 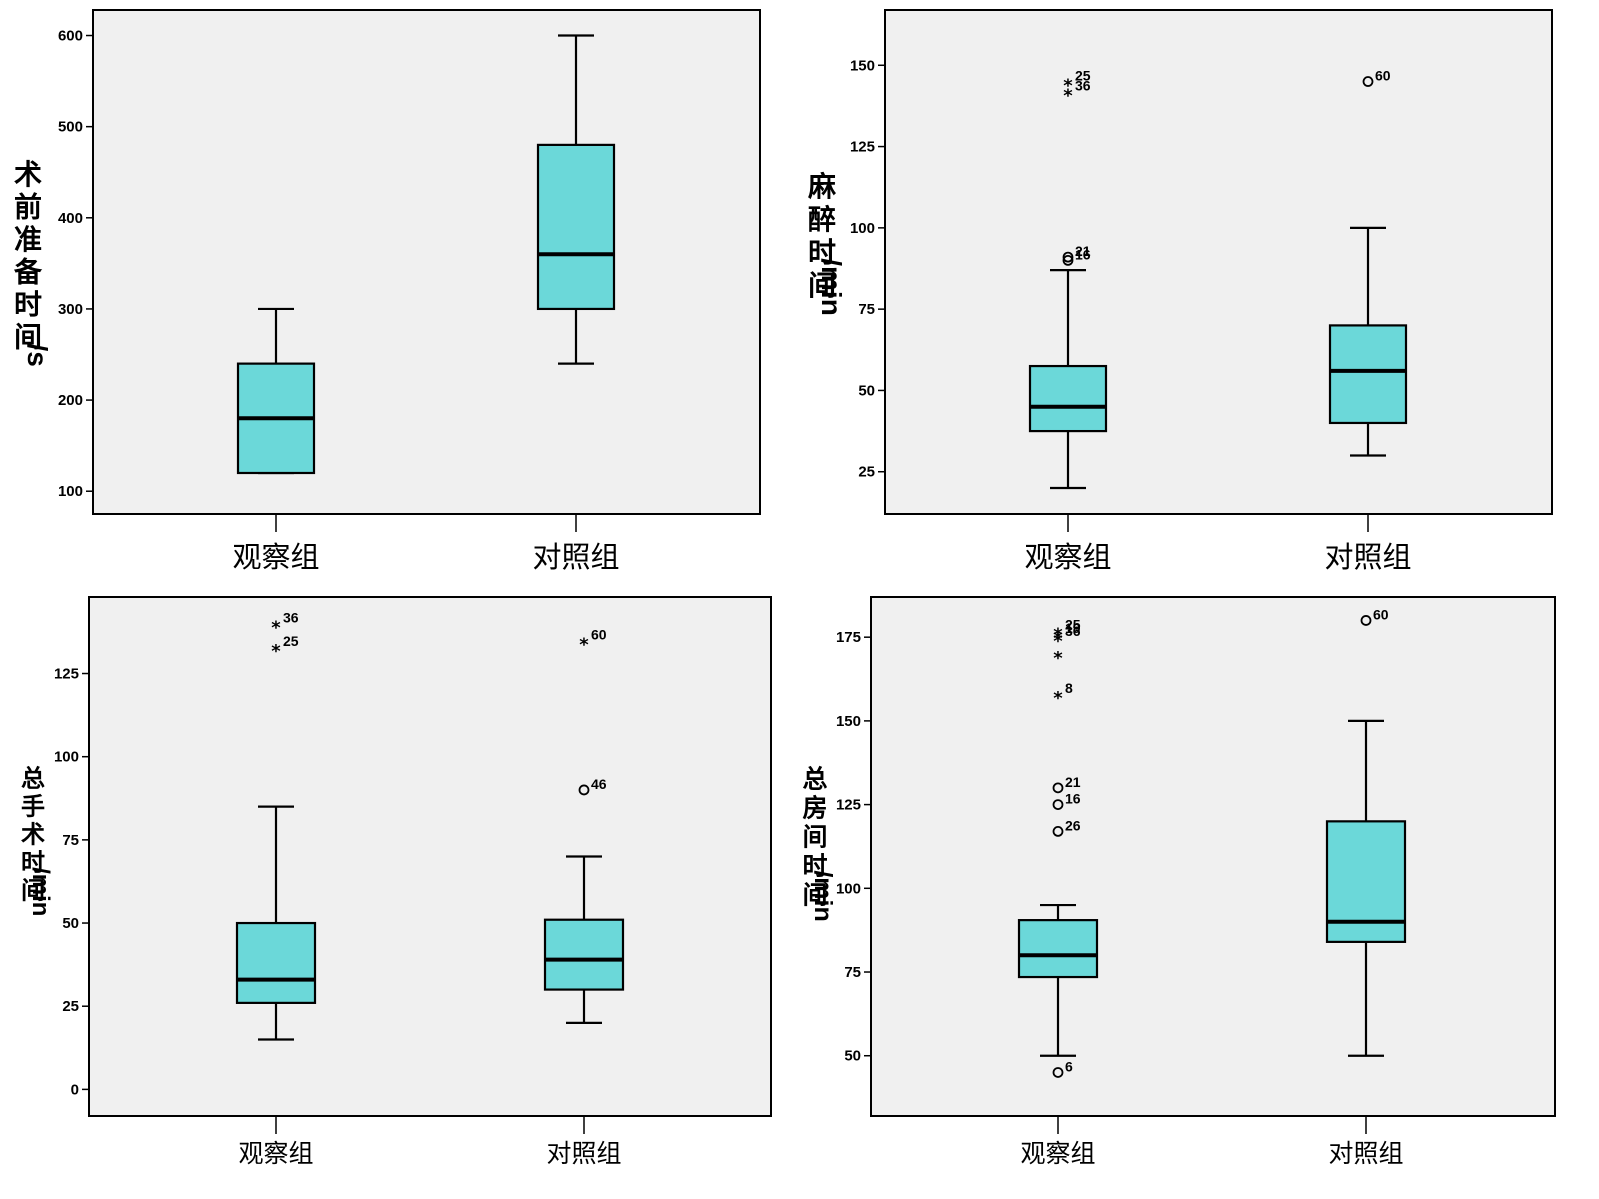 I want to click on y-axis-label-char: 手, so click(x=33, y=806).